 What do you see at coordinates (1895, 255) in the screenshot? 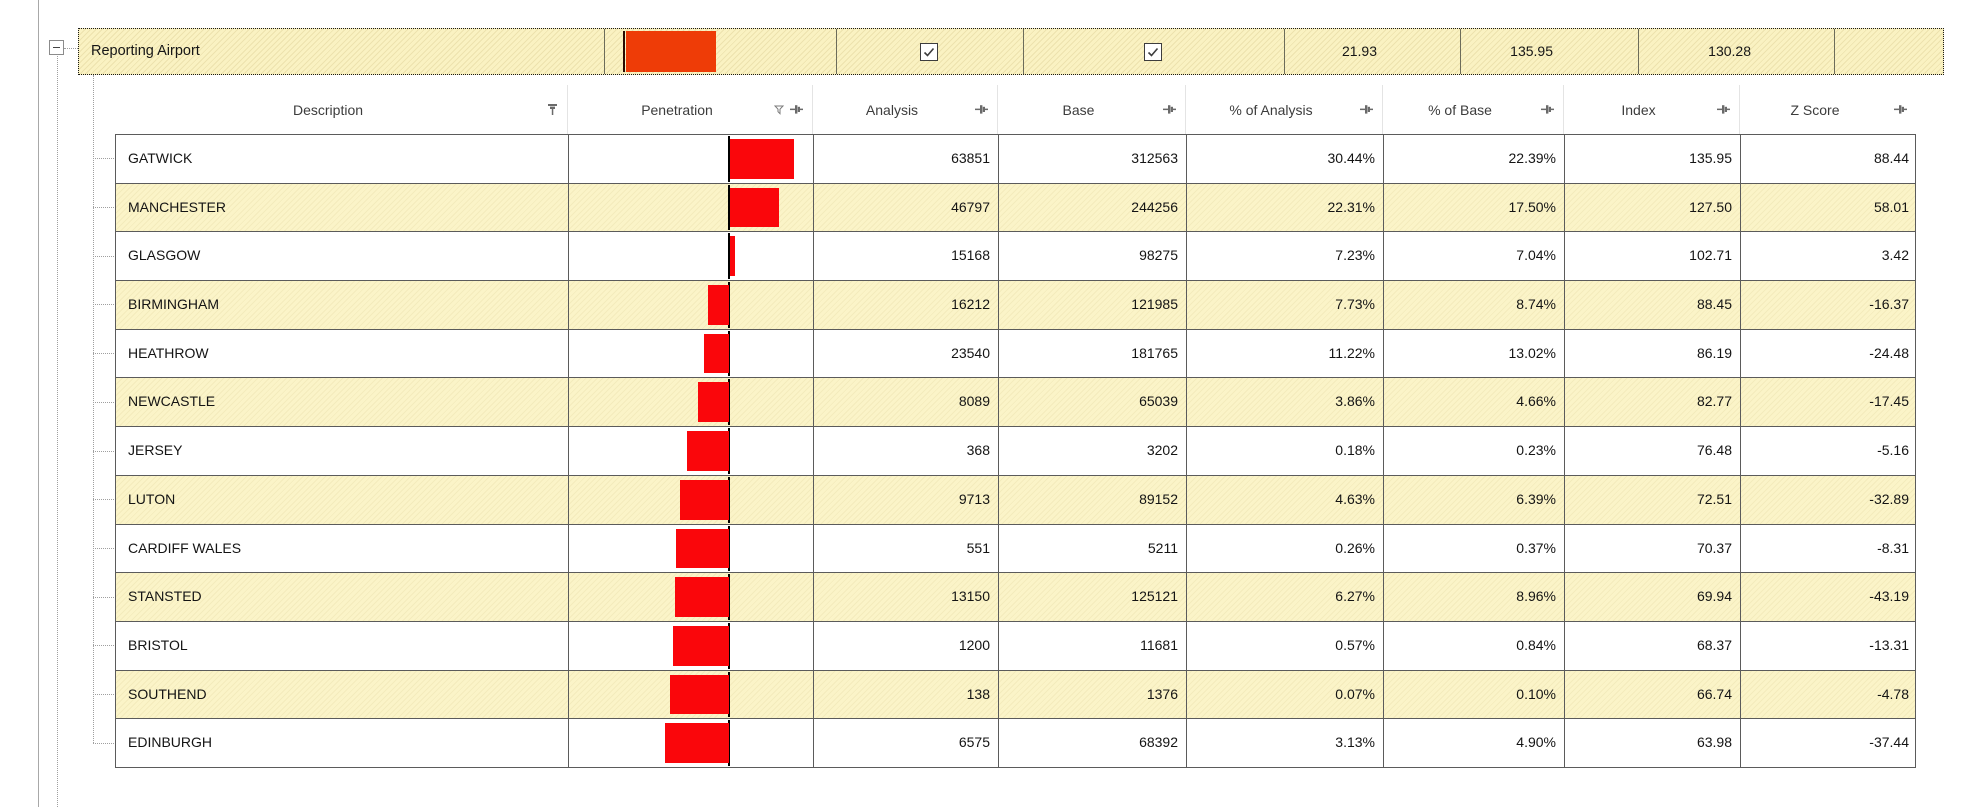
I see `z-score-cell: 3.42` at bounding box center [1895, 255].